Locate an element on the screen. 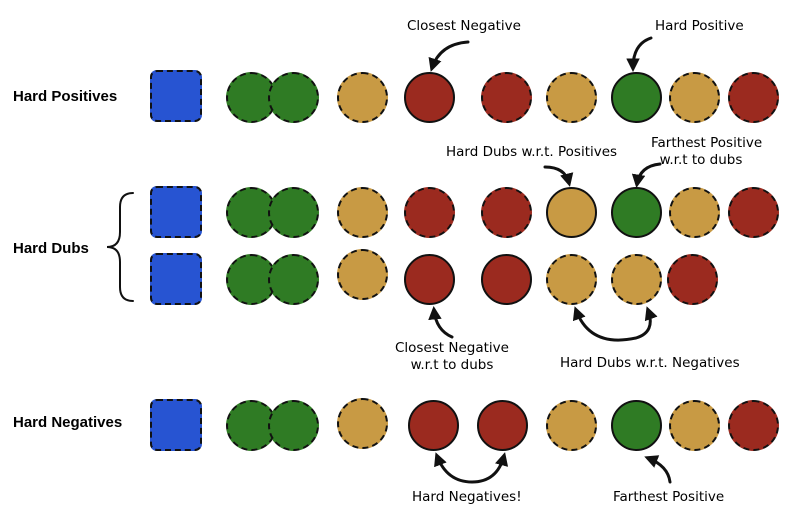 The height and width of the screenshot is (525, 800). annotation-line: Closest Negative is located at coordinates (452, 348).